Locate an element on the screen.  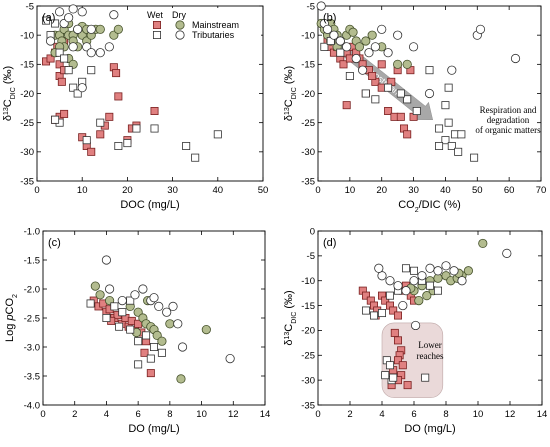
y-label-ylabel_sub: 2 is located at coordinates (15, 296).